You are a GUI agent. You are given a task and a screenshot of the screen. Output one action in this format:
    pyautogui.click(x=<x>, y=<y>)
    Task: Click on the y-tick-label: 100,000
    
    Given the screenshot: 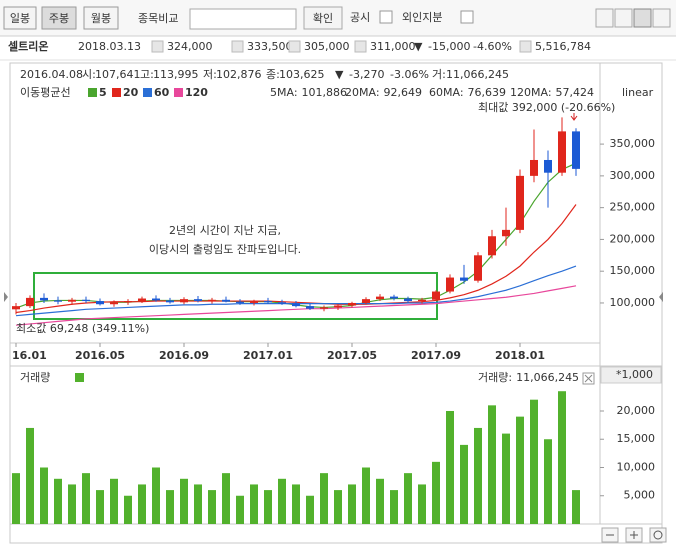 What is the action you would take?
    pyautogui.click(x=633, y=302)
    